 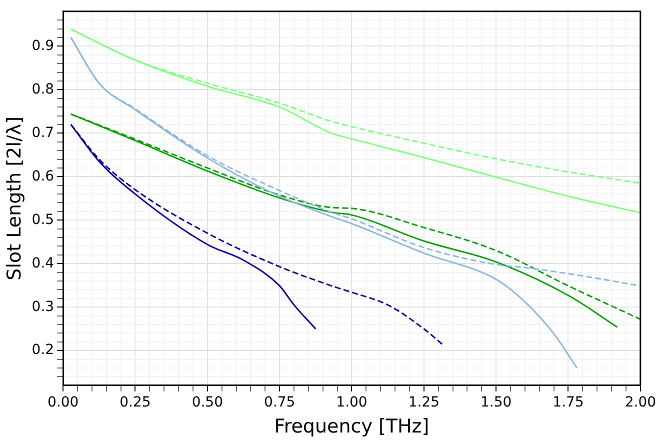 I want to click on x-tick-label: 0.75, so click(x=280, y=402).